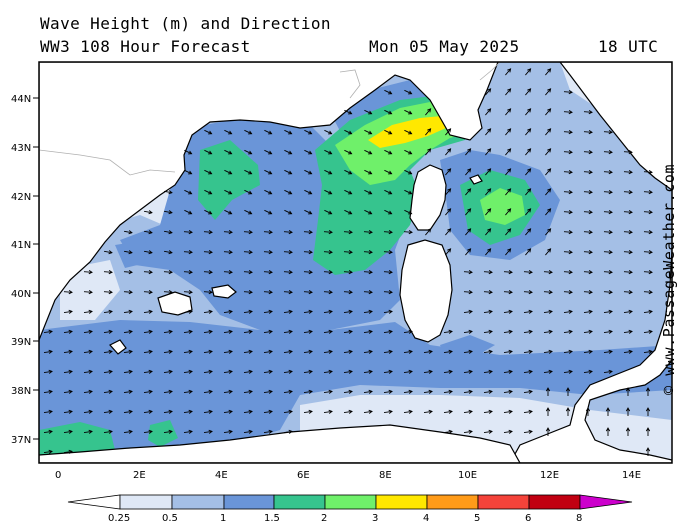 Image resolution: width=700 pixels, height=525 pixels. Describe the element at coordinates (21, 391) in the screenshot. I see `lat-label: 38N` at that location.